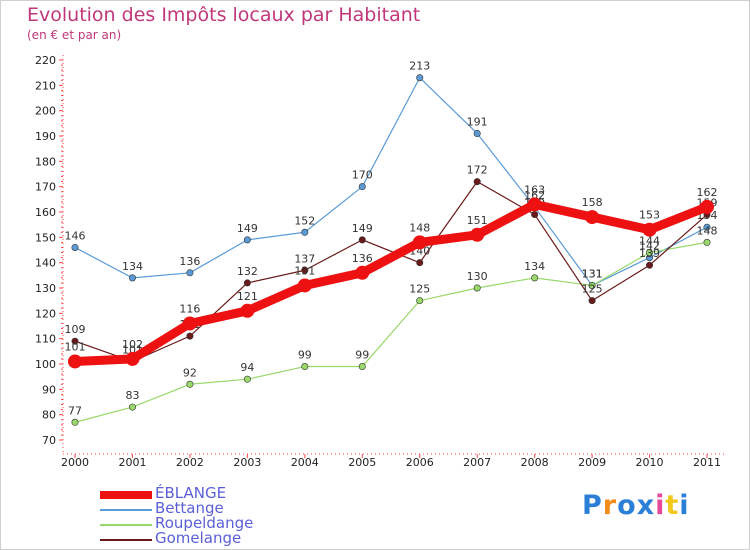 This screenshot has height=550, width=750. Describe the element at coordinates (45, 263) in the screenshot. I see `y-tick-label: 140` at that location.